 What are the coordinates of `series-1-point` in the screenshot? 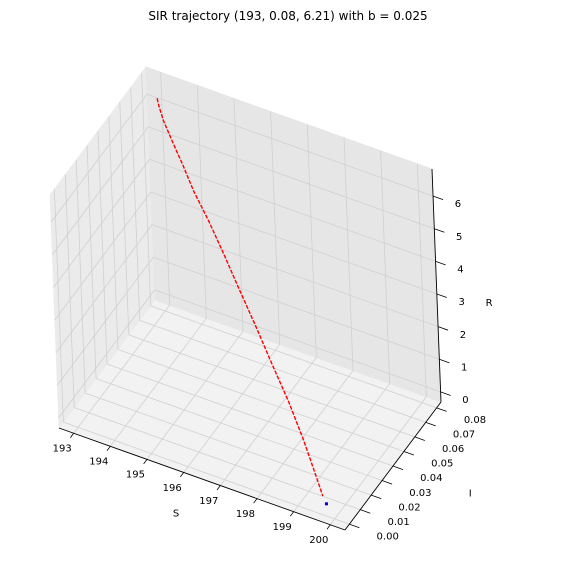 It's located at (326, 503).